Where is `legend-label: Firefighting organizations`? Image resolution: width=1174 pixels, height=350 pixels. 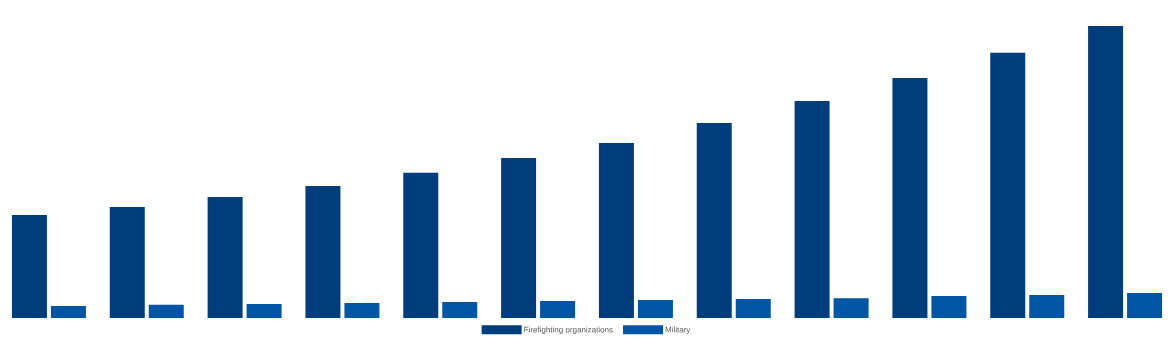 legend-label: Firefighting organizations is located at coordinates (568, 330).